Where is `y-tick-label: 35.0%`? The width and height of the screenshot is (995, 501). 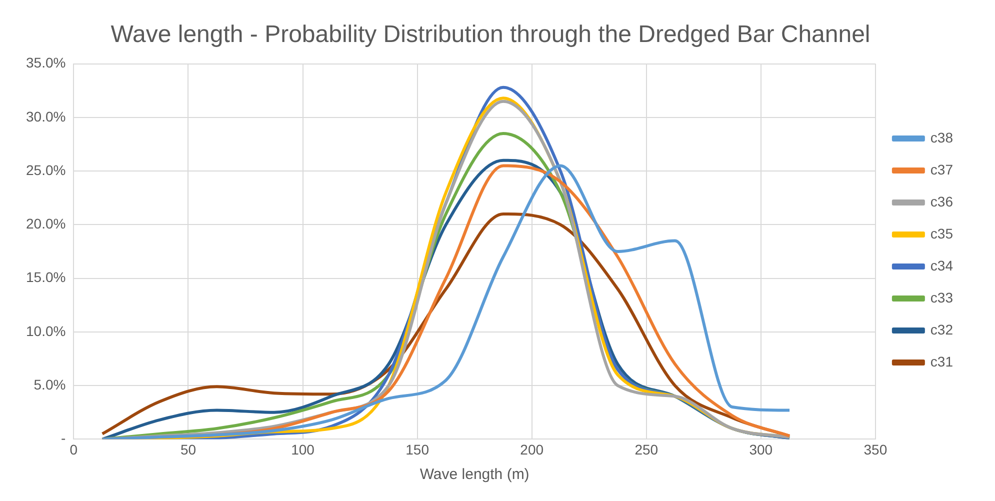 y-tick-label: 35.0% is located at coordinates (46, 62).